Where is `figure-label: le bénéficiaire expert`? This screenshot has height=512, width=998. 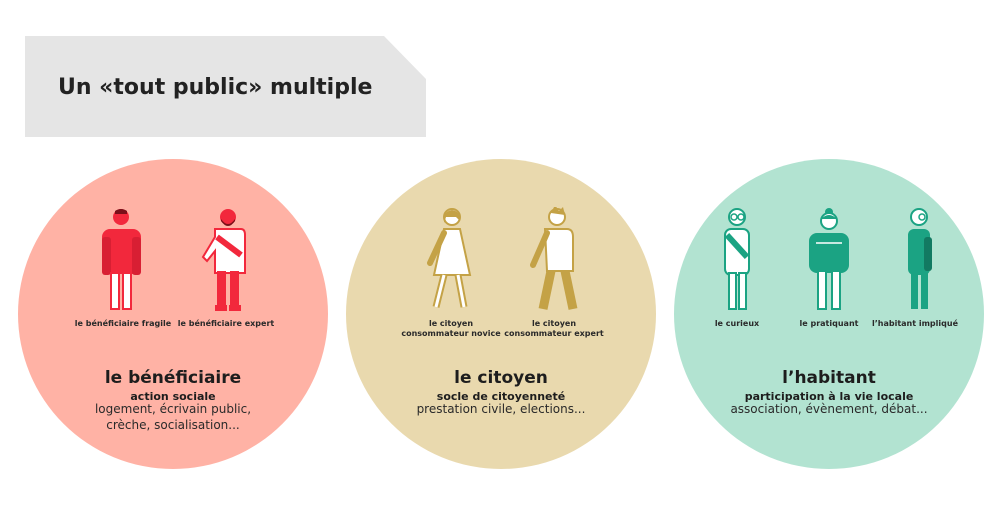 figure-label: le bénéficiaire expert is located at coordinates (226, 323).